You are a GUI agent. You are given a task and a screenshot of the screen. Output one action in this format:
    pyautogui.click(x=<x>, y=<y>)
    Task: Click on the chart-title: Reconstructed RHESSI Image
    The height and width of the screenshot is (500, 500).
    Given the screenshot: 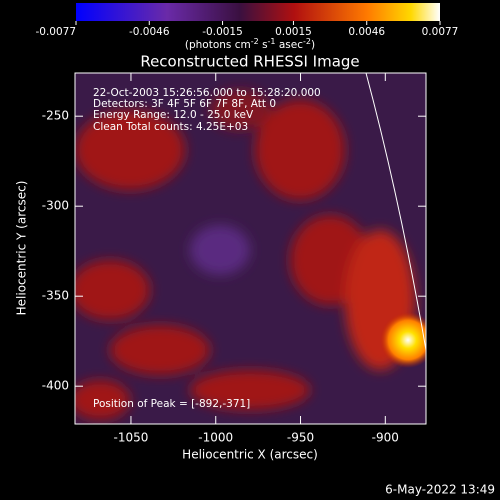 What is the action you would take?
    pyautogui.click(x=249, y=62)
    